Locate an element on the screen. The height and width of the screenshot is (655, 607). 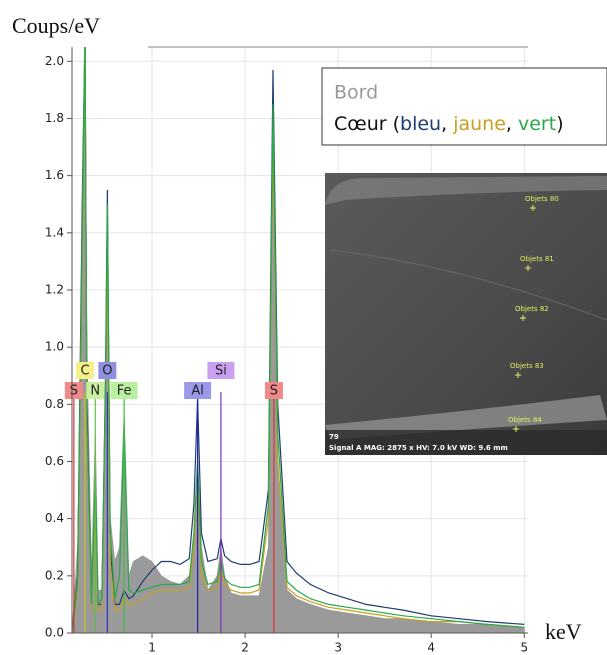
element-label: Fe is located at coordinates (124, 391).